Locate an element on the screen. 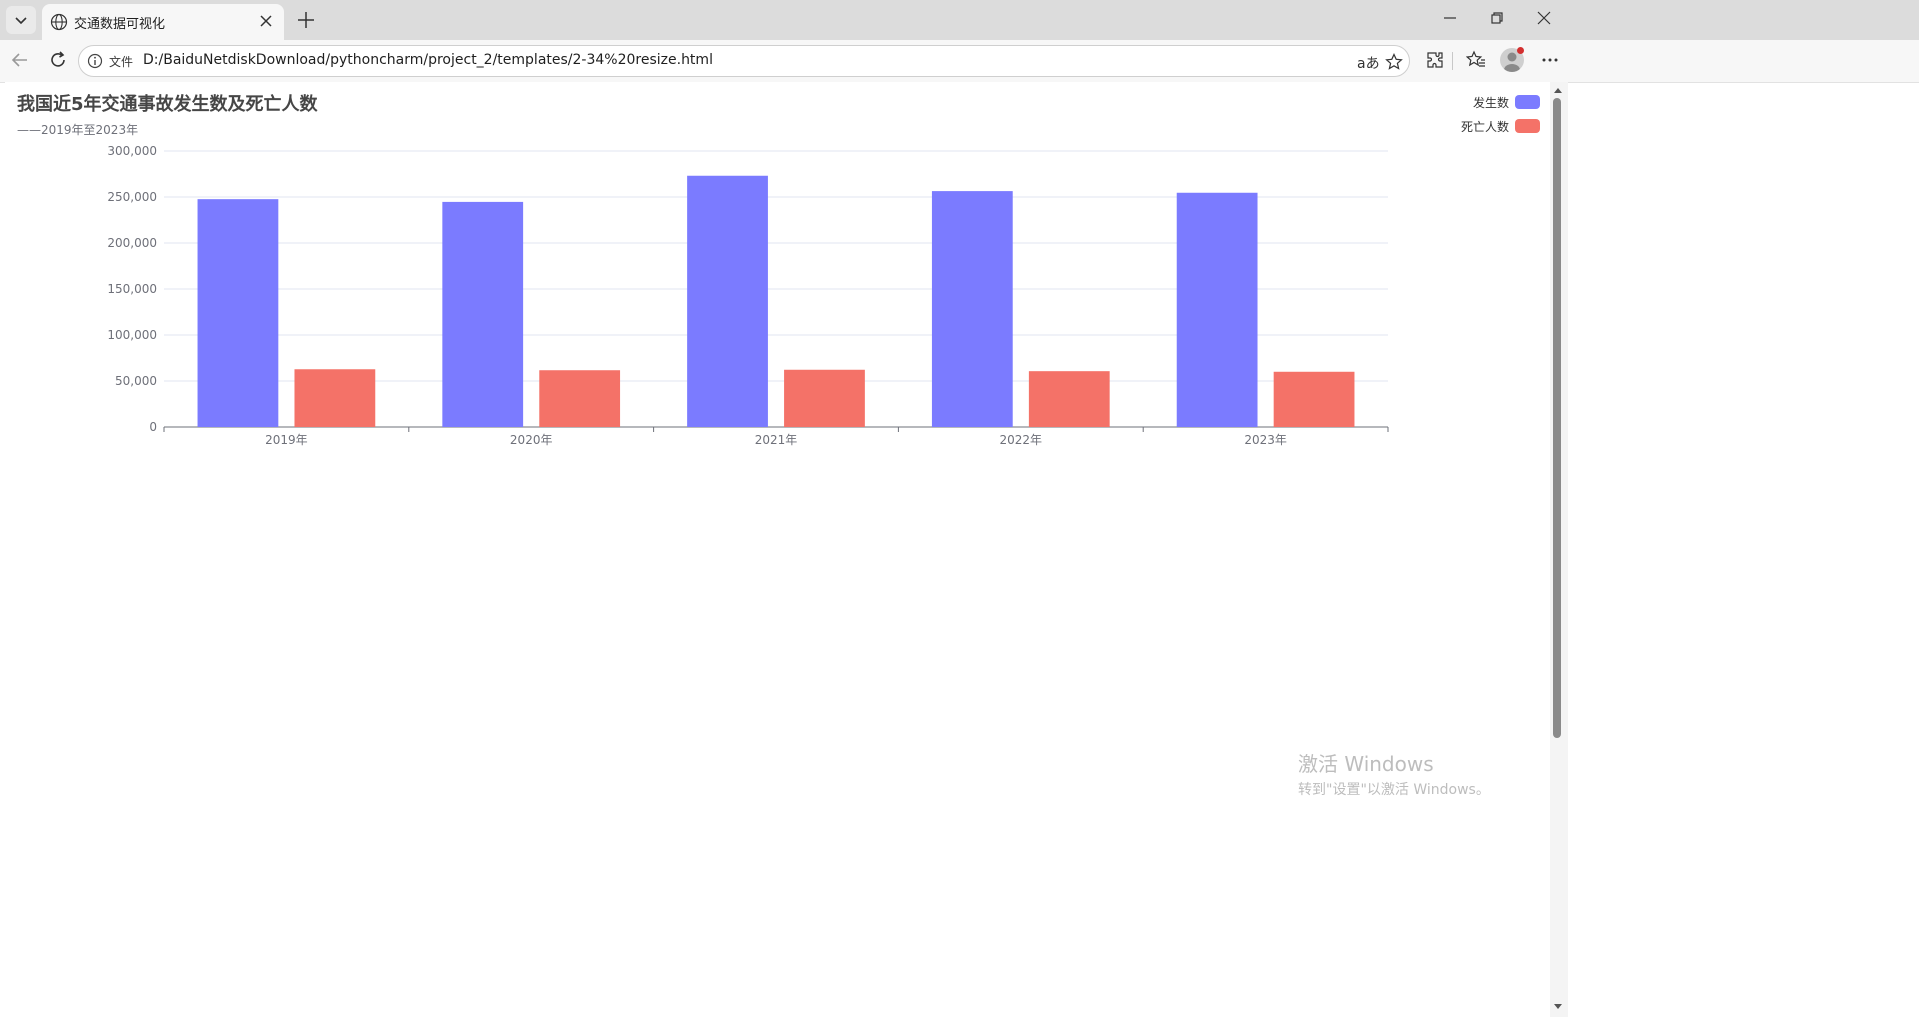  scroll-up-icon is located at coordinates (1558, 90).